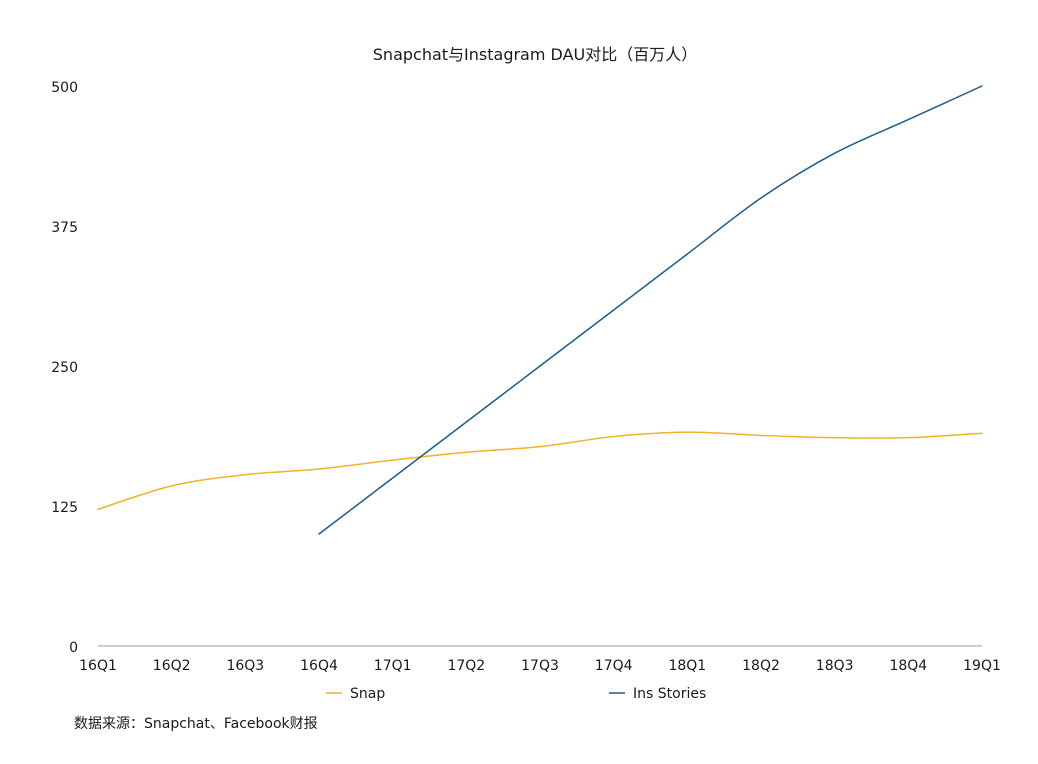 The image size is (1038, 764). I want to click on legend-label-snap: Snap, so click(367, 694).